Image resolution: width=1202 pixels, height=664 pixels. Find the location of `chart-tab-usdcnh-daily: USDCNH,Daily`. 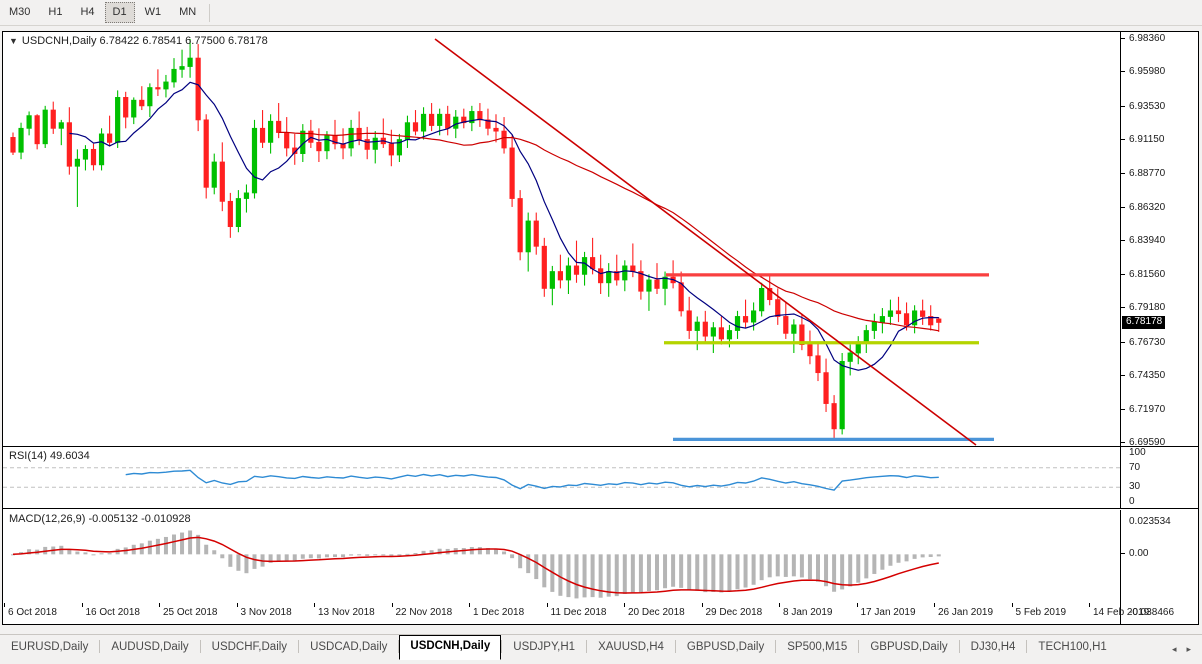

chart-tab-usdcnh-daily: USDCNH,Daily is located at coordinates (450, 647).